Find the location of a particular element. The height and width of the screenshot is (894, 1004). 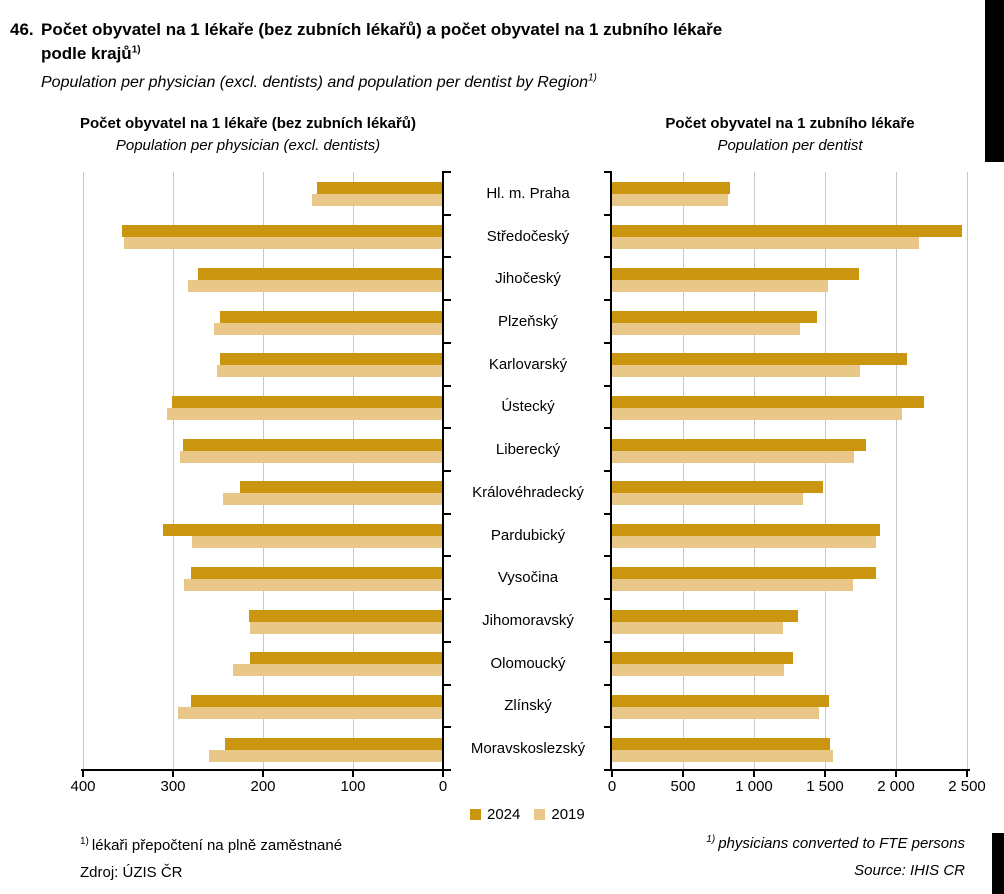

baseline is located at coordinates (264, 770).